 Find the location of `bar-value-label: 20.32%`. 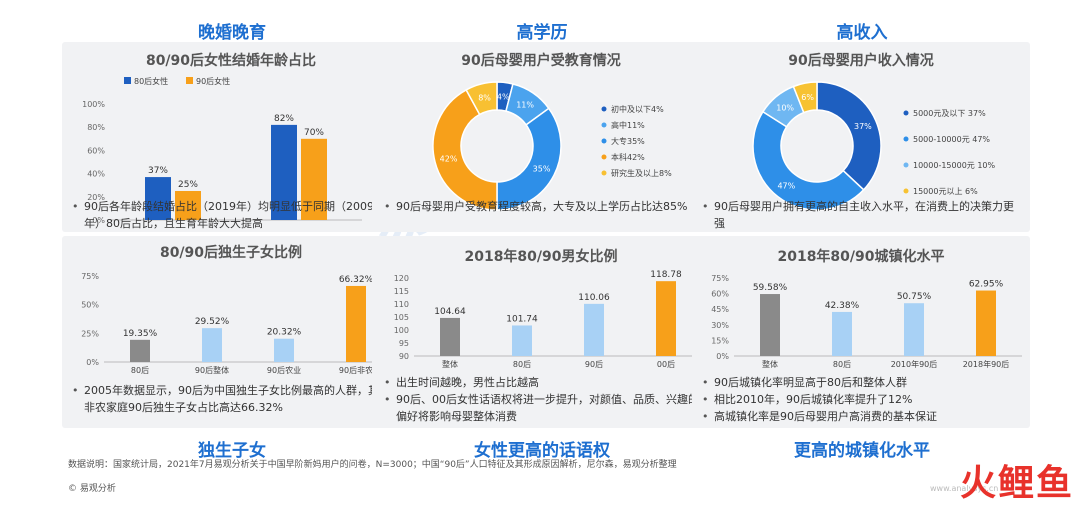

bar-value-label: 20.32% is located at coordinates (284, 333).